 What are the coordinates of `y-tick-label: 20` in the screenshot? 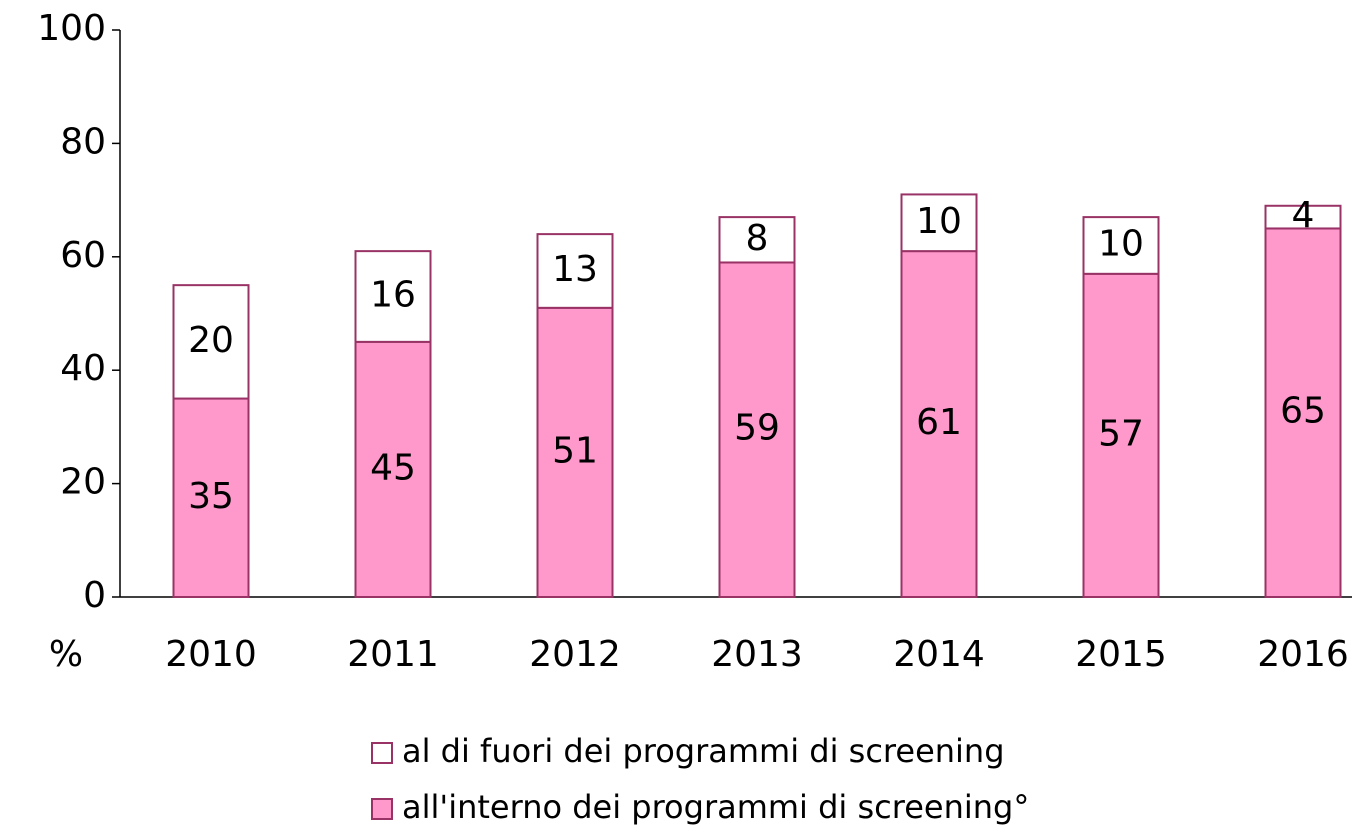 It's located at (83, 482).